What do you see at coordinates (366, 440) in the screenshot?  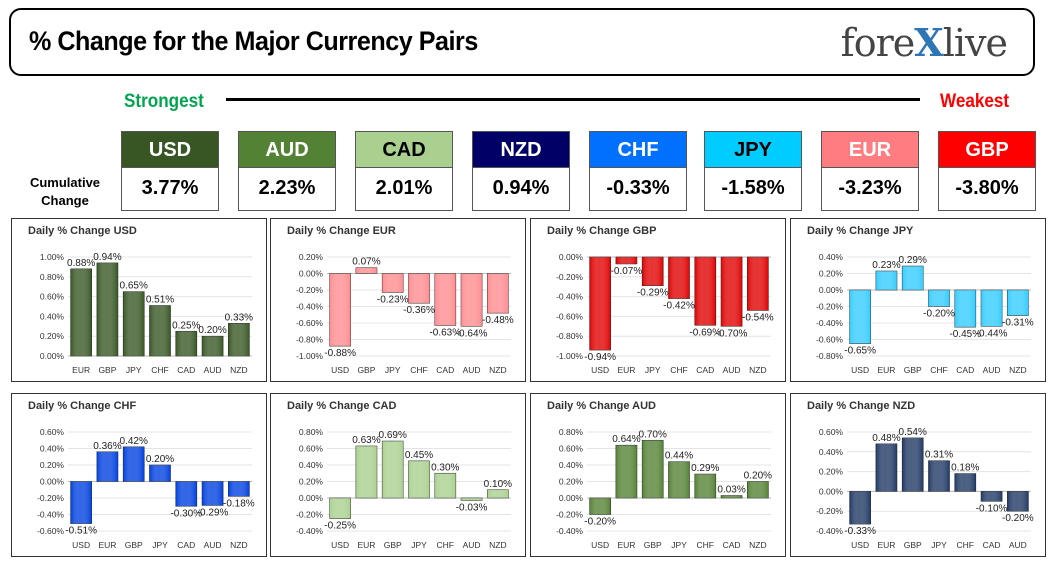 I see `data-label: 0.63%` at bounding box center [366, 440].